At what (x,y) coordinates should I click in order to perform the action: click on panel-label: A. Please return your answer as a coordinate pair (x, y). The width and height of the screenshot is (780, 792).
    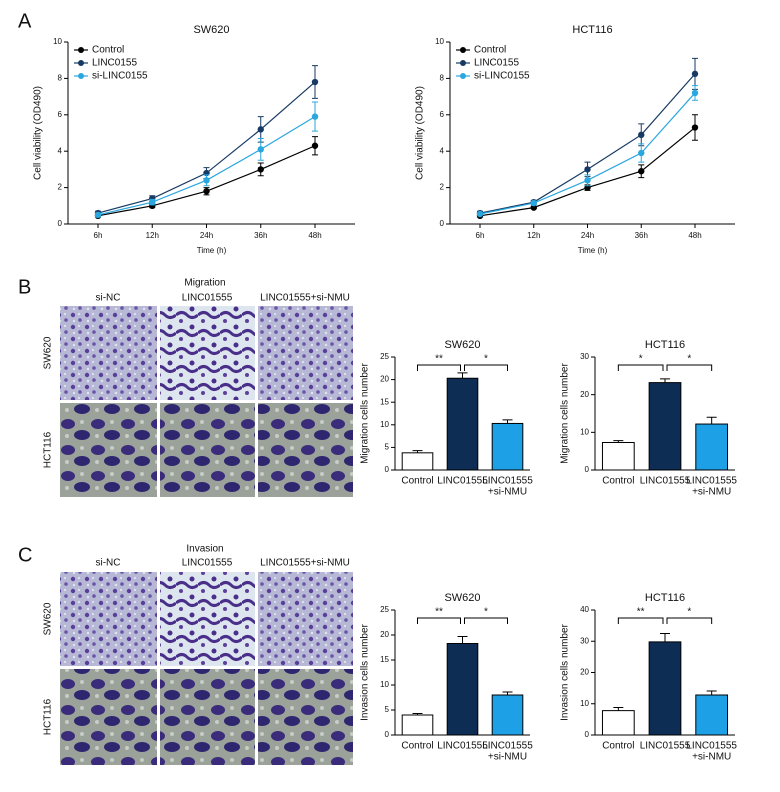
    Looking at the image, I should click on (25, 21).